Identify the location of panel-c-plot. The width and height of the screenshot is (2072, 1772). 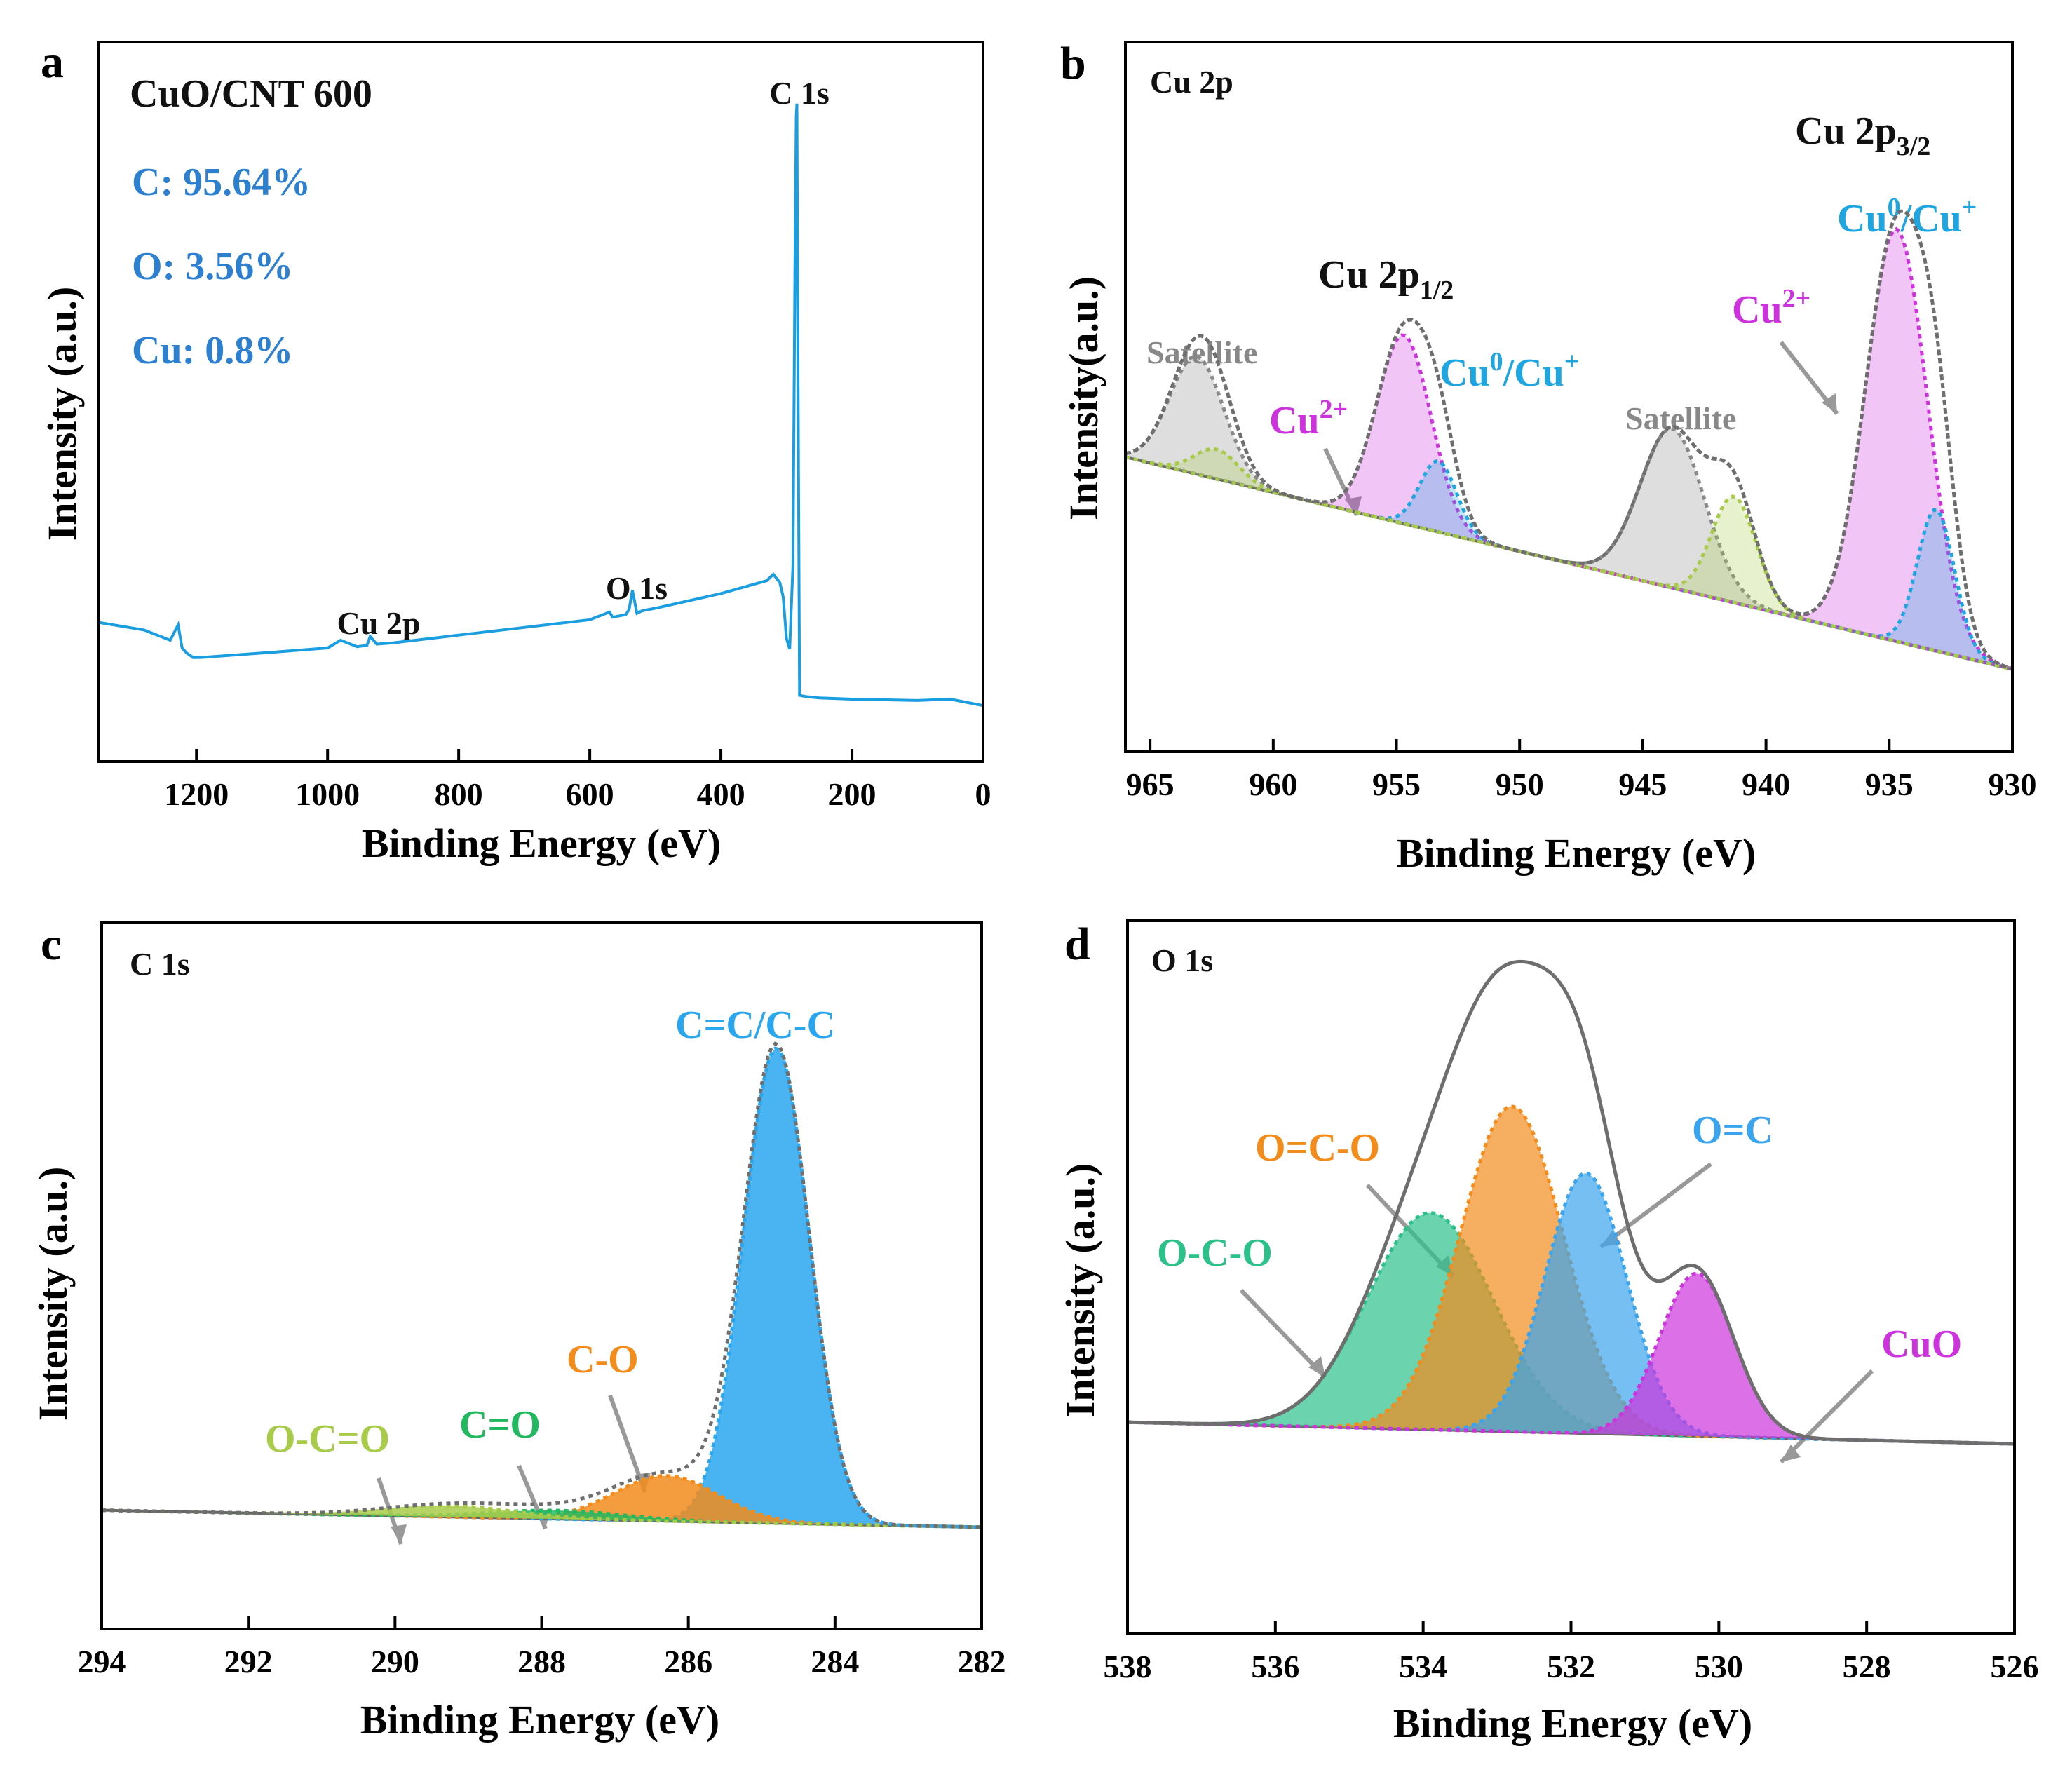
(542, 1285).